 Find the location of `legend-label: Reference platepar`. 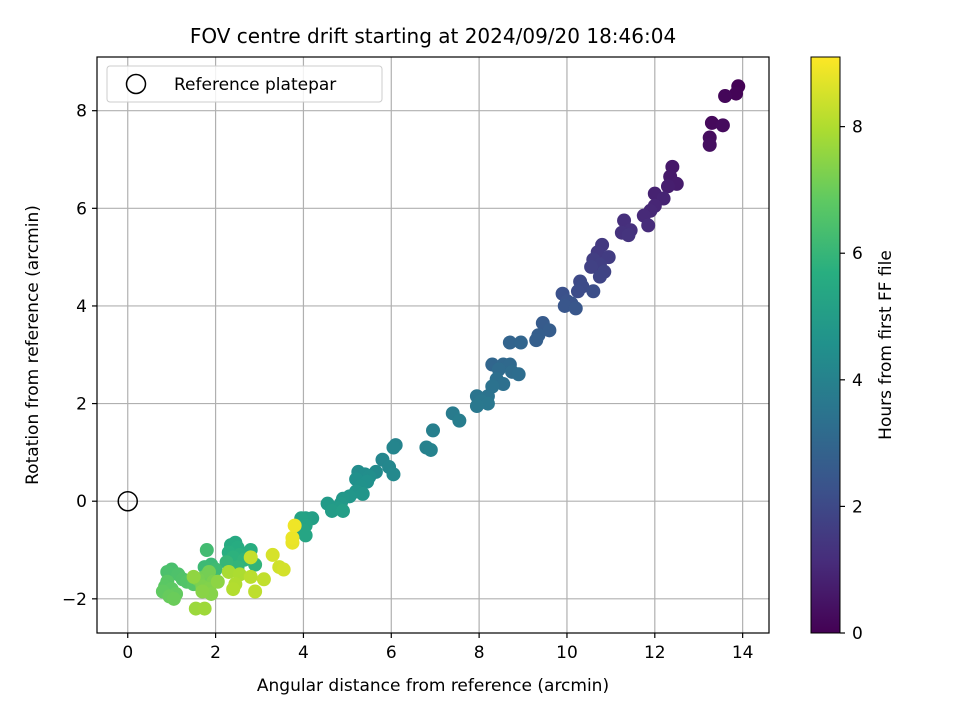

legend-label: Reference platepar is located at coordinates (255, 85).